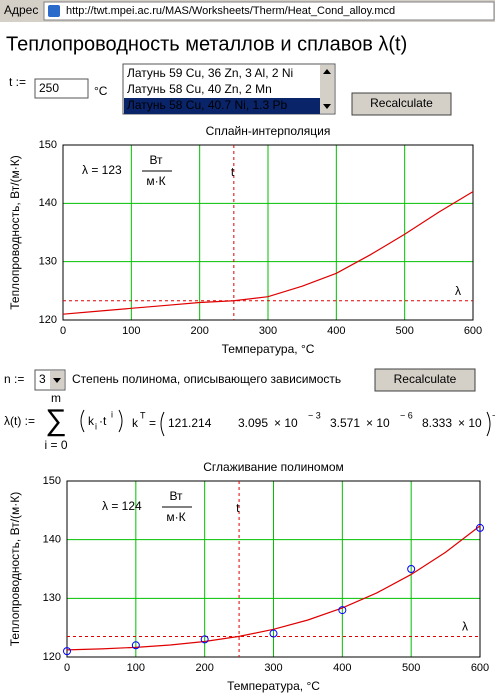 This screenshot has height=697, width=495. Describe the element at coordinates (101, 91) in the screenshot. I see `t-unit: °C` at that location.